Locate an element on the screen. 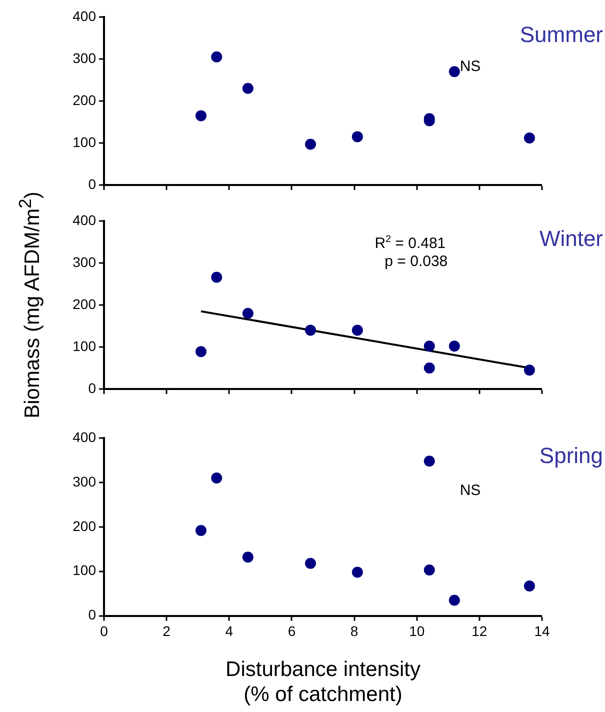 Image resolution: width=605 pixels, height=712 pixels. x-tick-label: 2 is located at coordinates (166, 631).